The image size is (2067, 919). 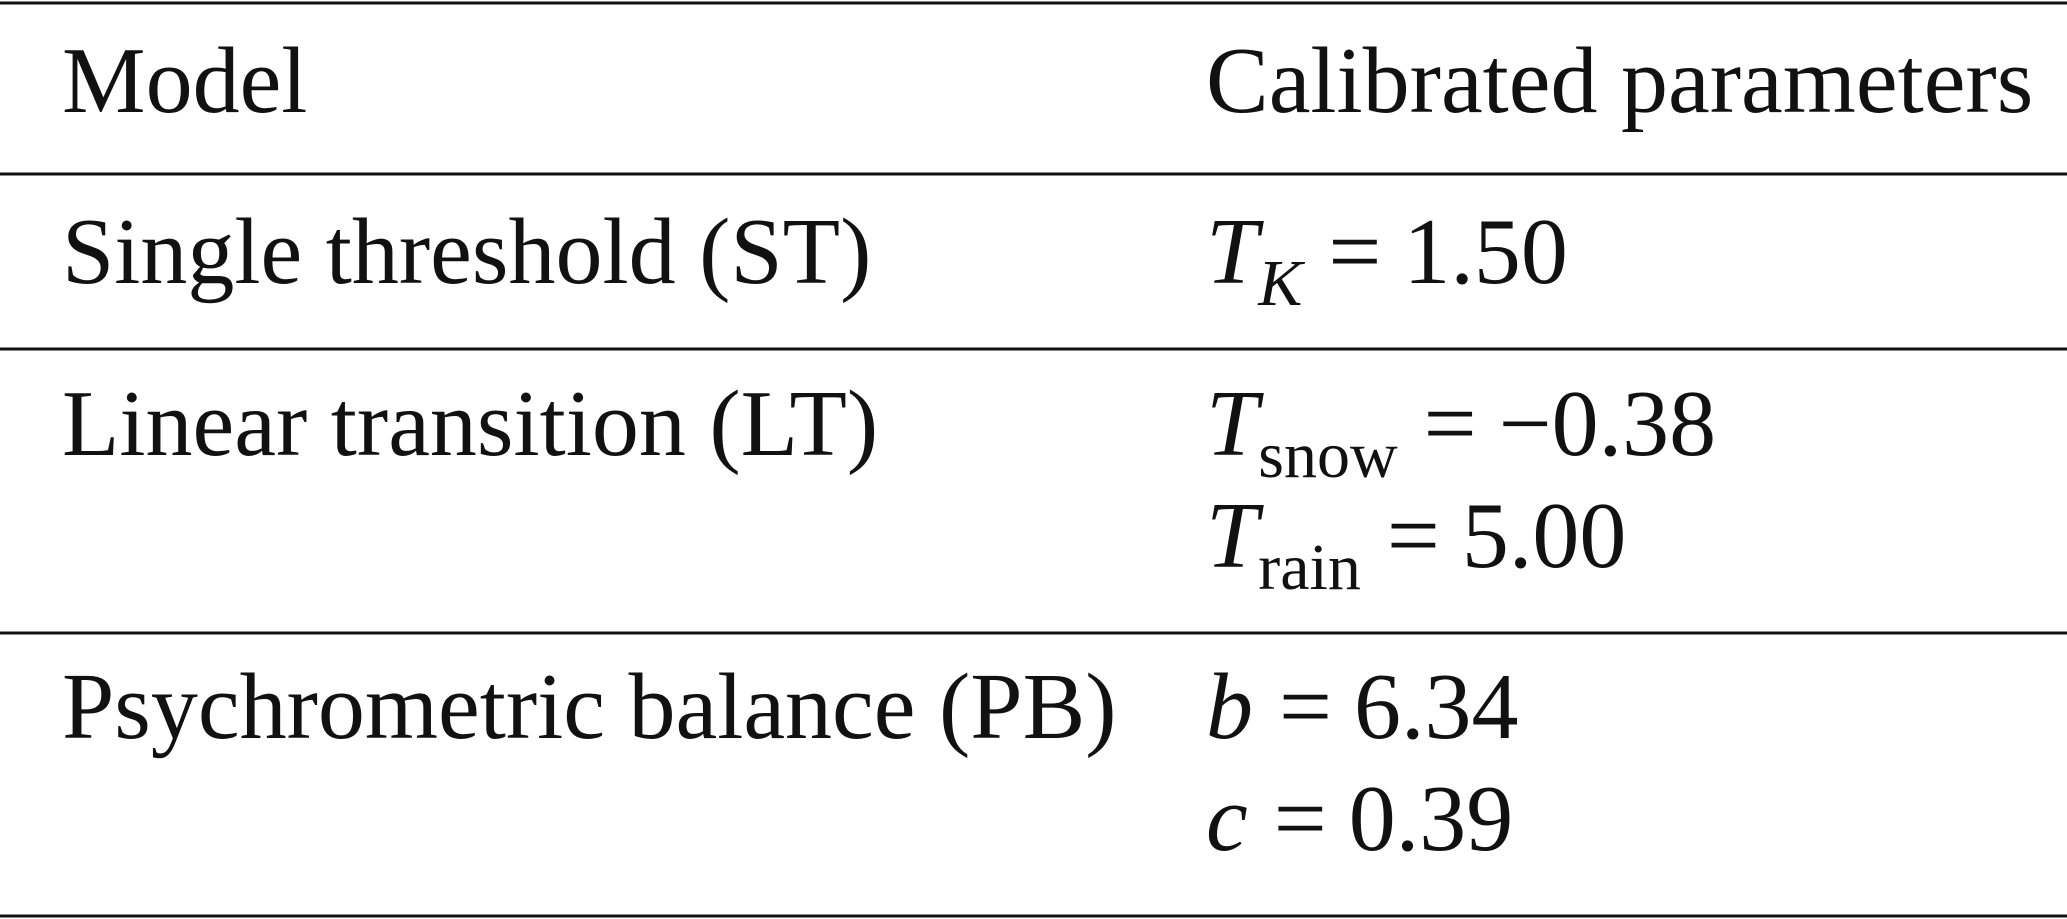 I want to click on parameter: TK = 1.50, so click(x=1387, y=260).